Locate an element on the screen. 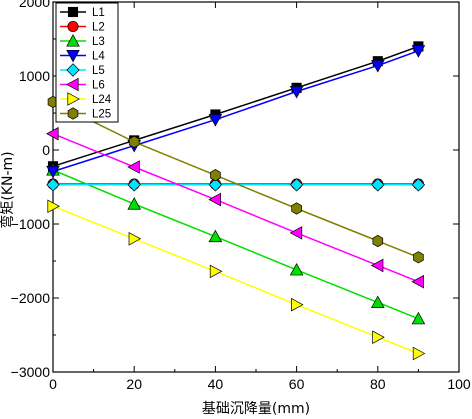 The width and height of the screenshot is (472, 419). y-tick-label: −2000 is located at coordinates (31, 298).